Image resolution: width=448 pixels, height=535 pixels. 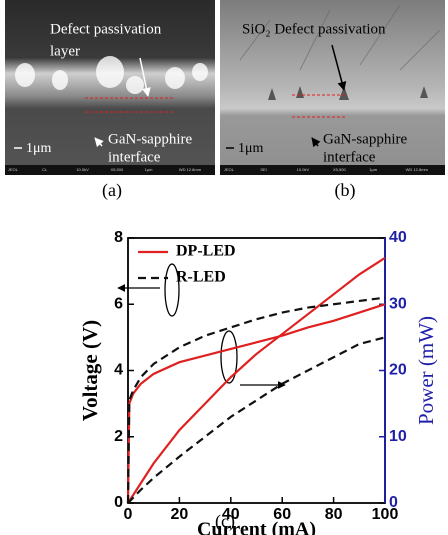 What do you see at coordinates (118, 237) in the screenshot?
I see `y-tick-label: 8` at bounding box center [118, 237].